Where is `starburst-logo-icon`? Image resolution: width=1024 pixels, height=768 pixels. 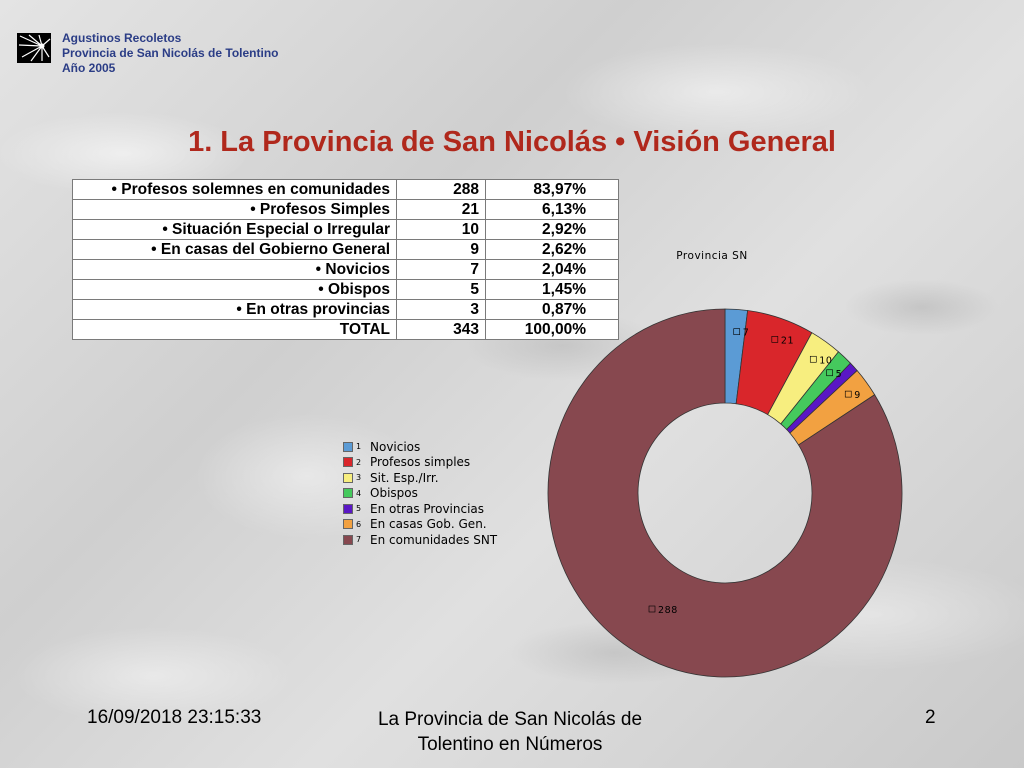 starburst-logo-icon is located at coordinates (34, 48).